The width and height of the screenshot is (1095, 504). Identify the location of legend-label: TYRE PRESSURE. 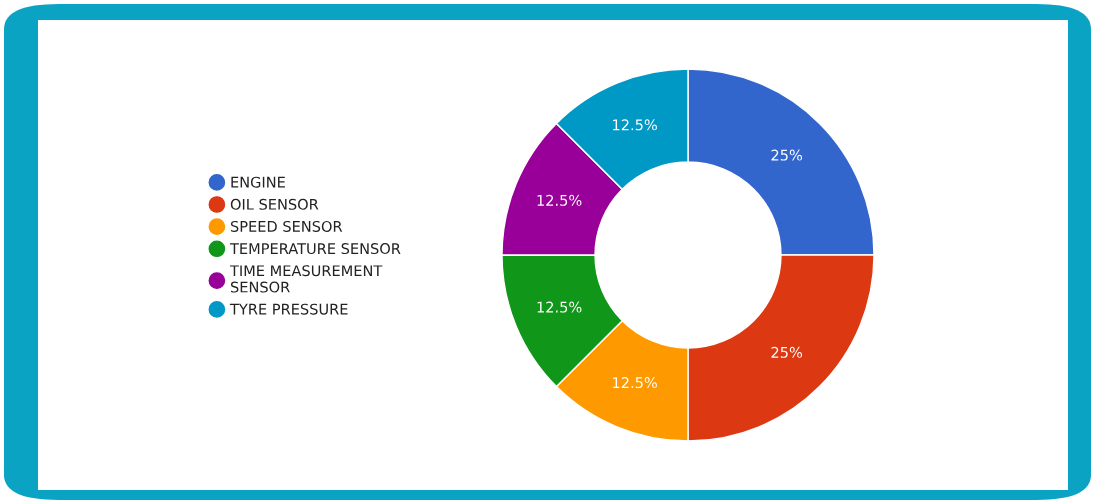
(288, 309).